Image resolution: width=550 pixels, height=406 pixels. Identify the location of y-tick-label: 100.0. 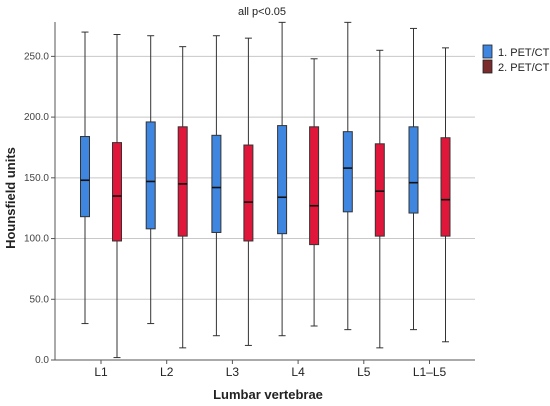
(36, 239).